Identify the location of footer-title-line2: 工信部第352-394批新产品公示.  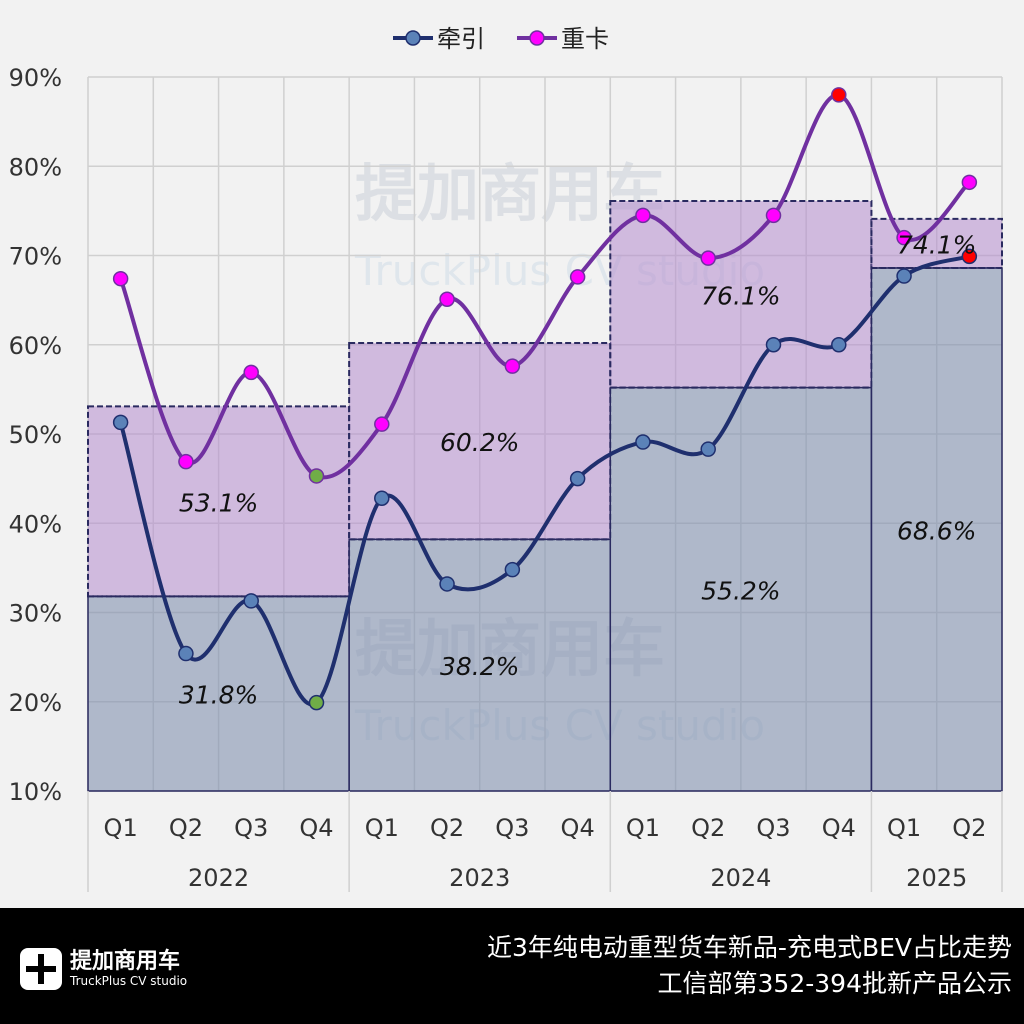
(834, 983).